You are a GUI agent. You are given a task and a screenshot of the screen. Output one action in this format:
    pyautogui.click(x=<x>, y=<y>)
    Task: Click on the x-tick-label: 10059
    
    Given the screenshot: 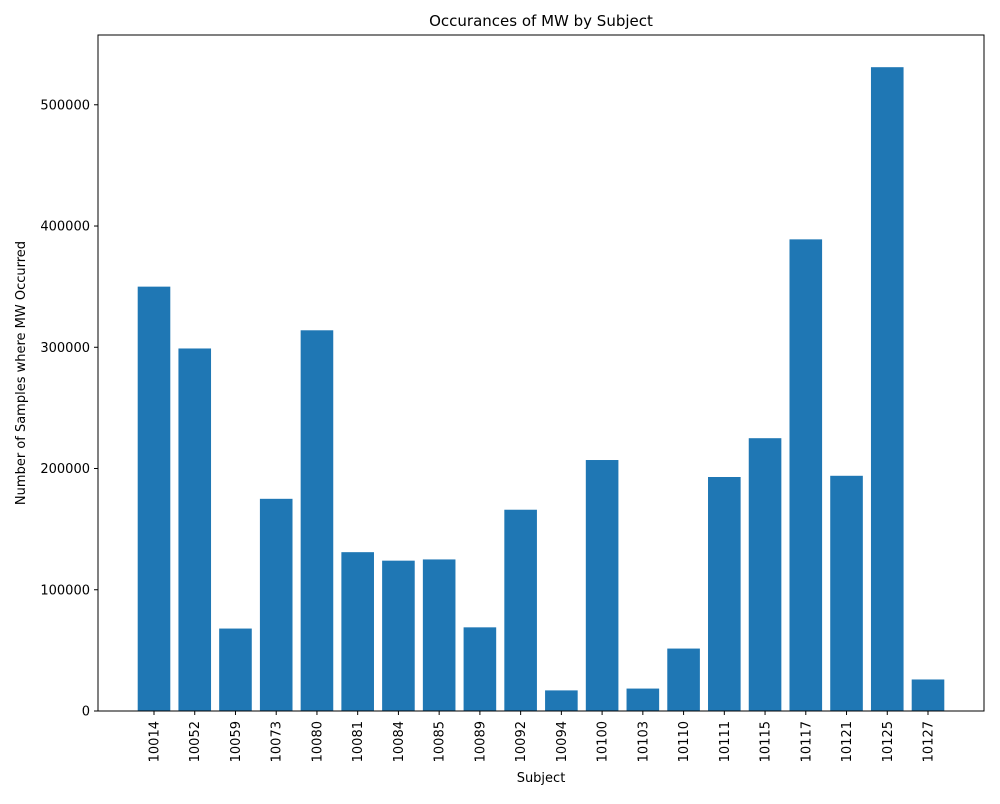 What is the action you would take?
    pyautogui.click(x=236, y=741)
    